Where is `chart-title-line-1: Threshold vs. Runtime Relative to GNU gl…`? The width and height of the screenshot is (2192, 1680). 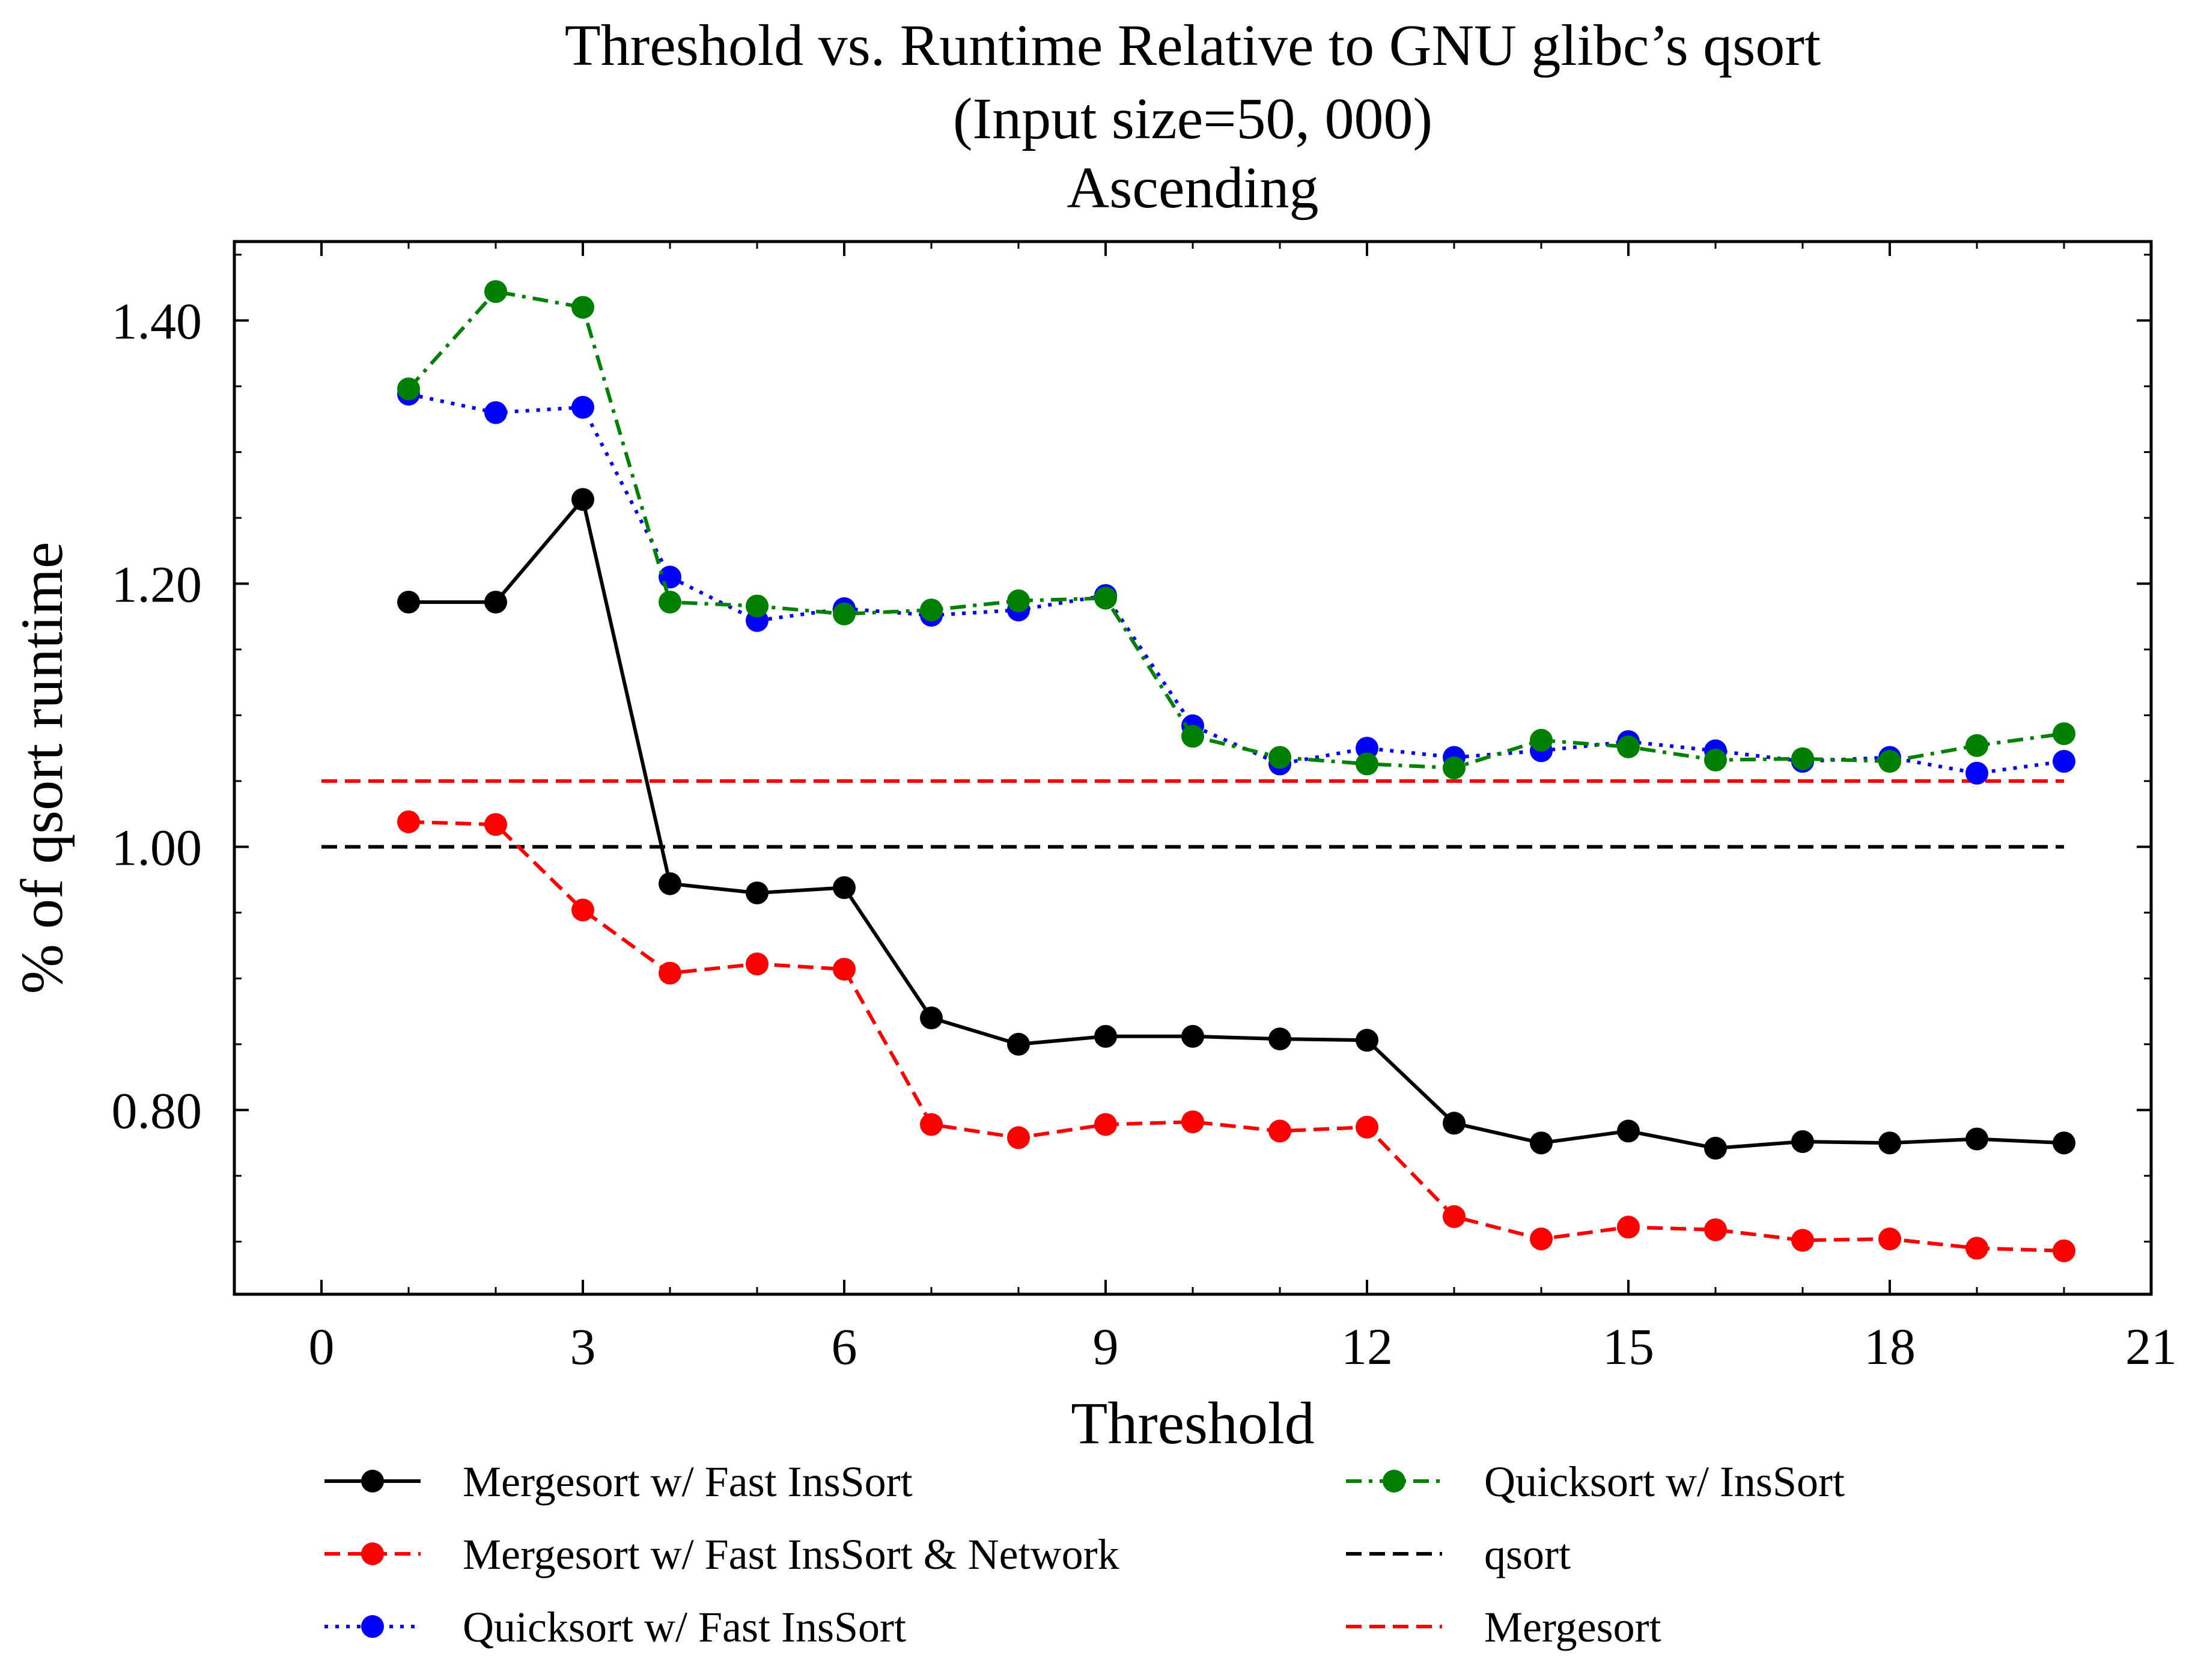
chart-title-line-1: Threshold vs. Runtime Relative to GNU gl… is located at coordinates (1193, 46).